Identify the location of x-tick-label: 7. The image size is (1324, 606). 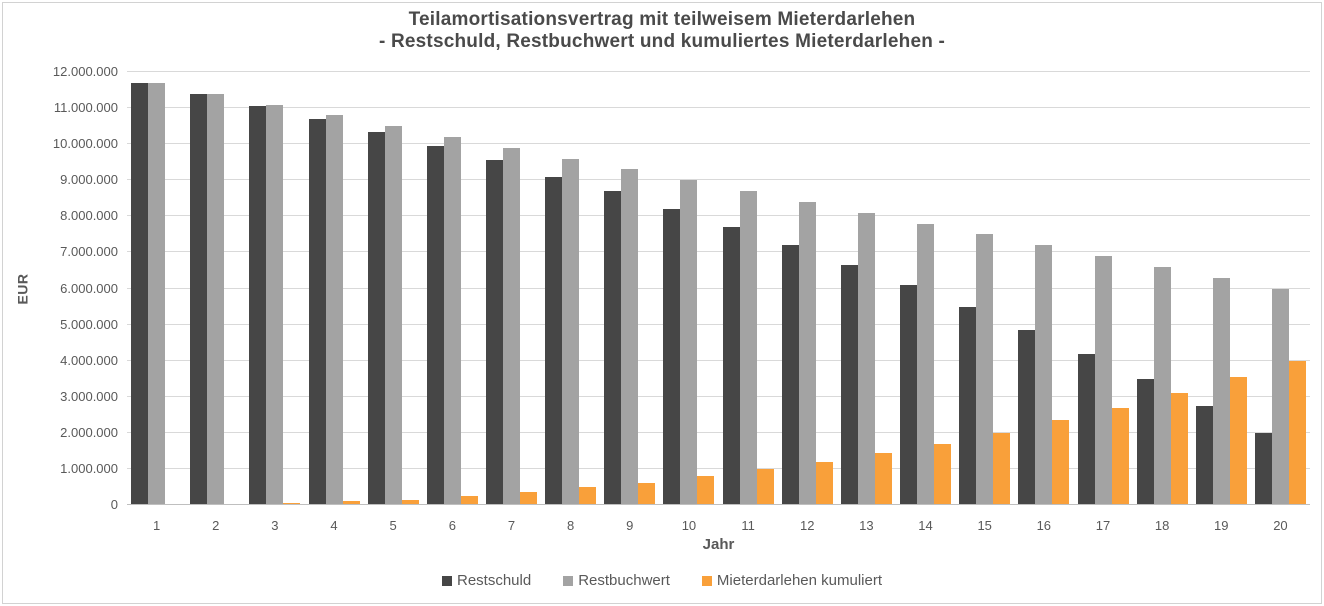
(511, 525).